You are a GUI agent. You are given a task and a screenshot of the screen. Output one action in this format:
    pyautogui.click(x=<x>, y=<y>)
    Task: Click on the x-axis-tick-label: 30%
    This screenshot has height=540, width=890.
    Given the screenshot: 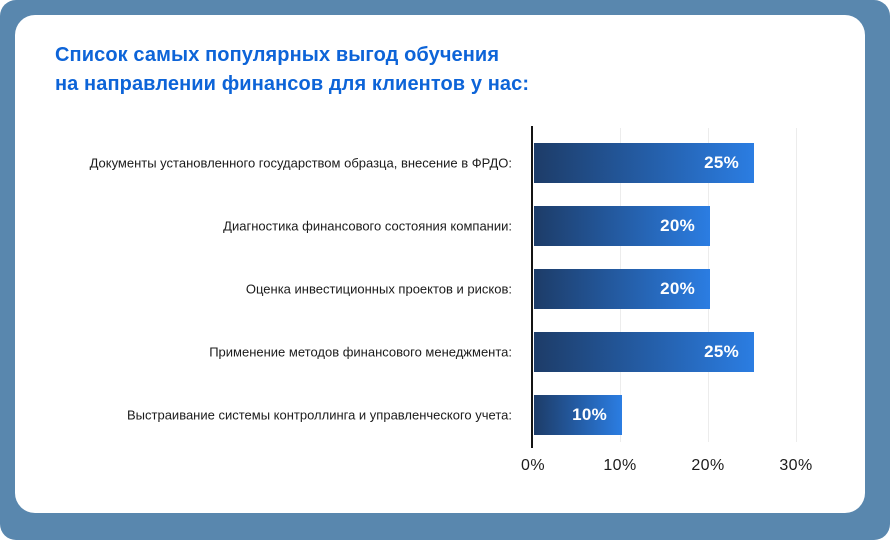 What is the action you would take?
    pyautogui.click(x=796, y=465)
    